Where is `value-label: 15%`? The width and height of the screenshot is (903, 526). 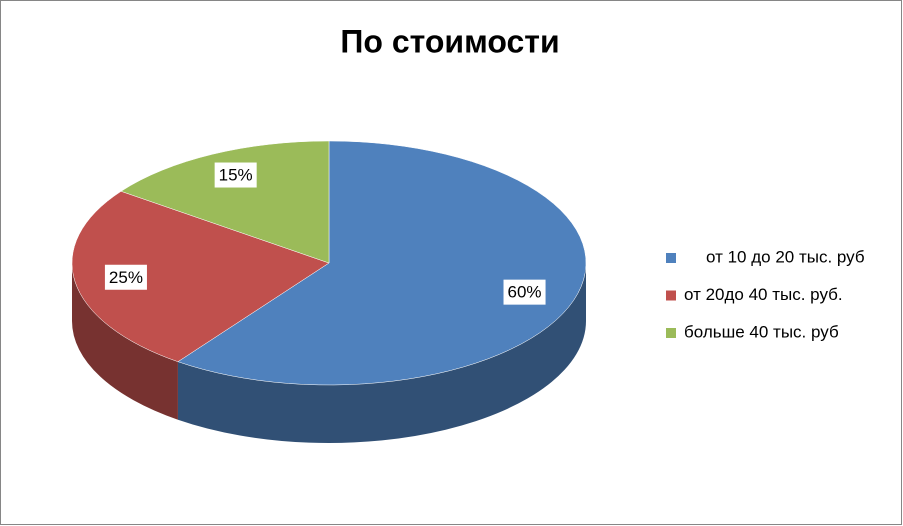
value-label: 15% is located at coordinates (236, 175).